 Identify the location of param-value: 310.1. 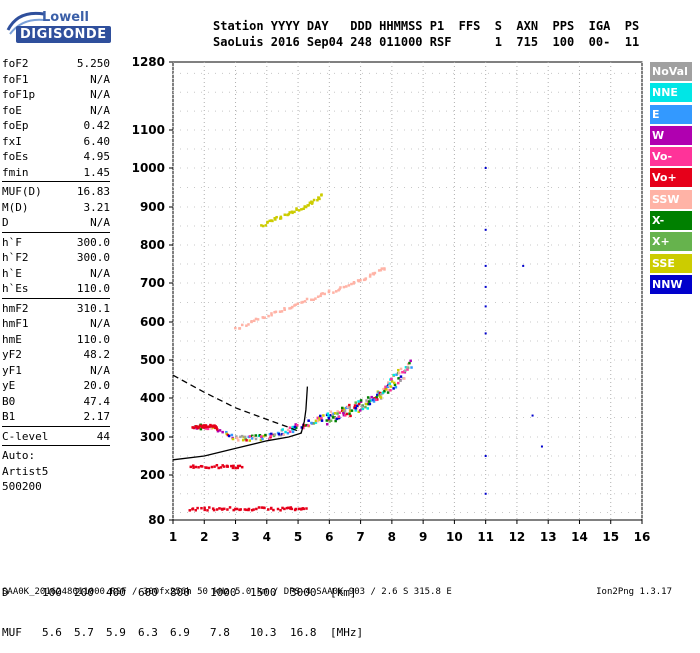
(93, 308).